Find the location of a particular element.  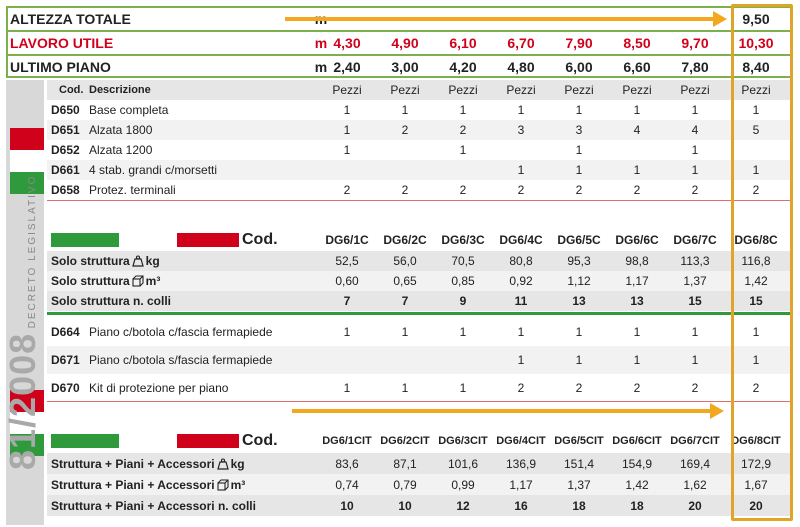

part-code: D652 is located at coordinates (65, 150).